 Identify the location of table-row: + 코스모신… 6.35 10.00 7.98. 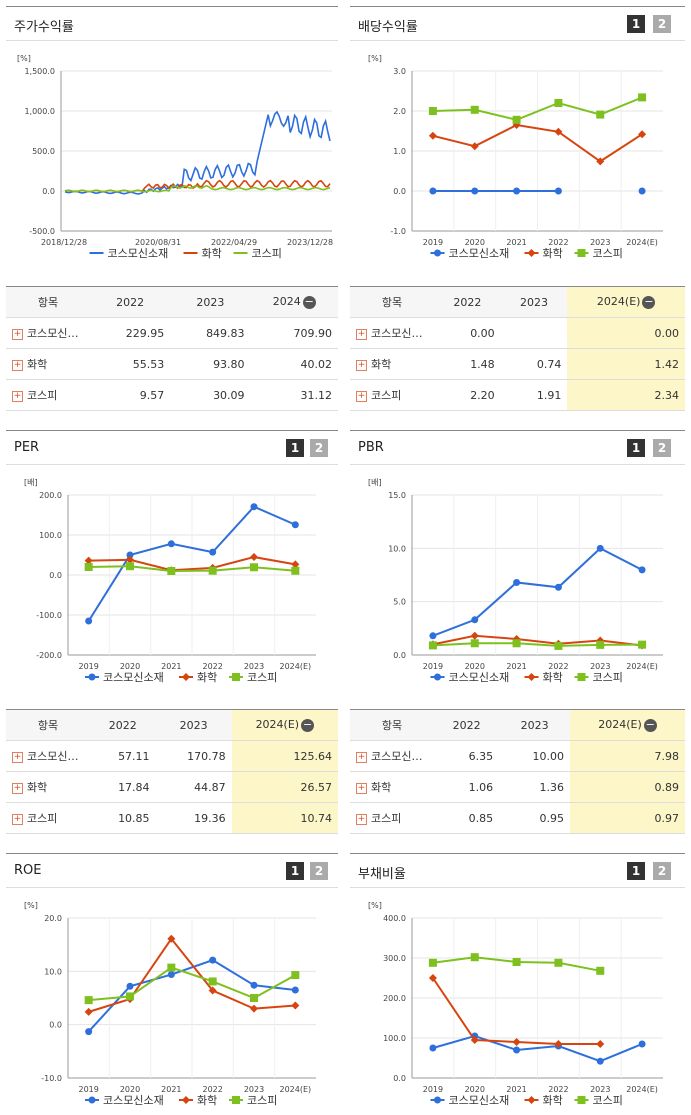
(517, 756).